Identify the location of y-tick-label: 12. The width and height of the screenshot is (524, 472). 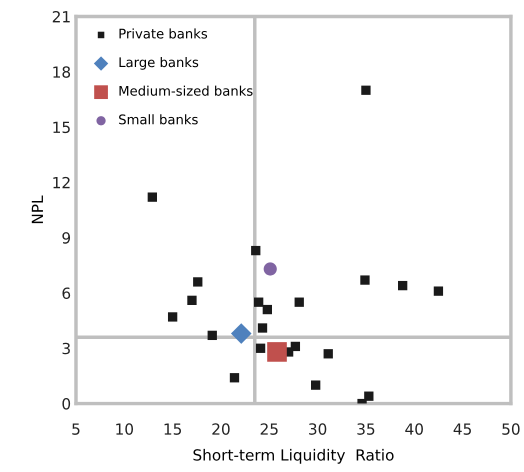
(61, 182).